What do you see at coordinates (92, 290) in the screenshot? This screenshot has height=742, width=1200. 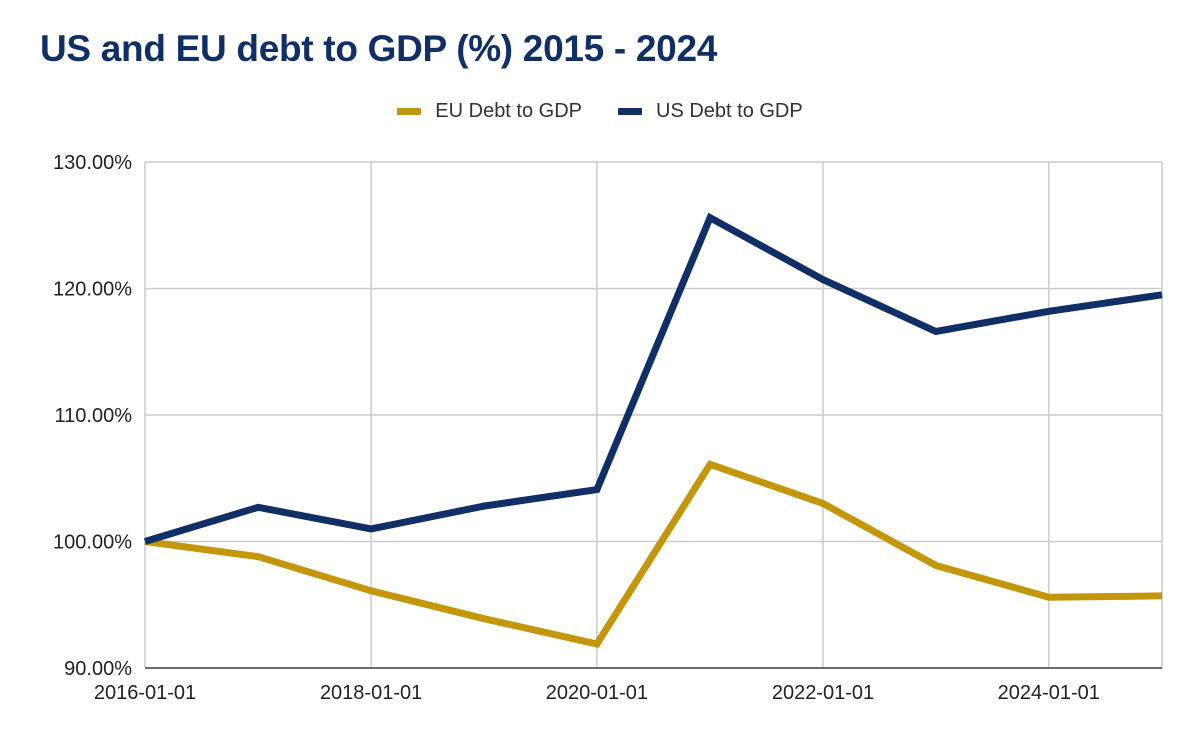 I see `y-tick-label: 120.00%` at bounding box center [92, 290].